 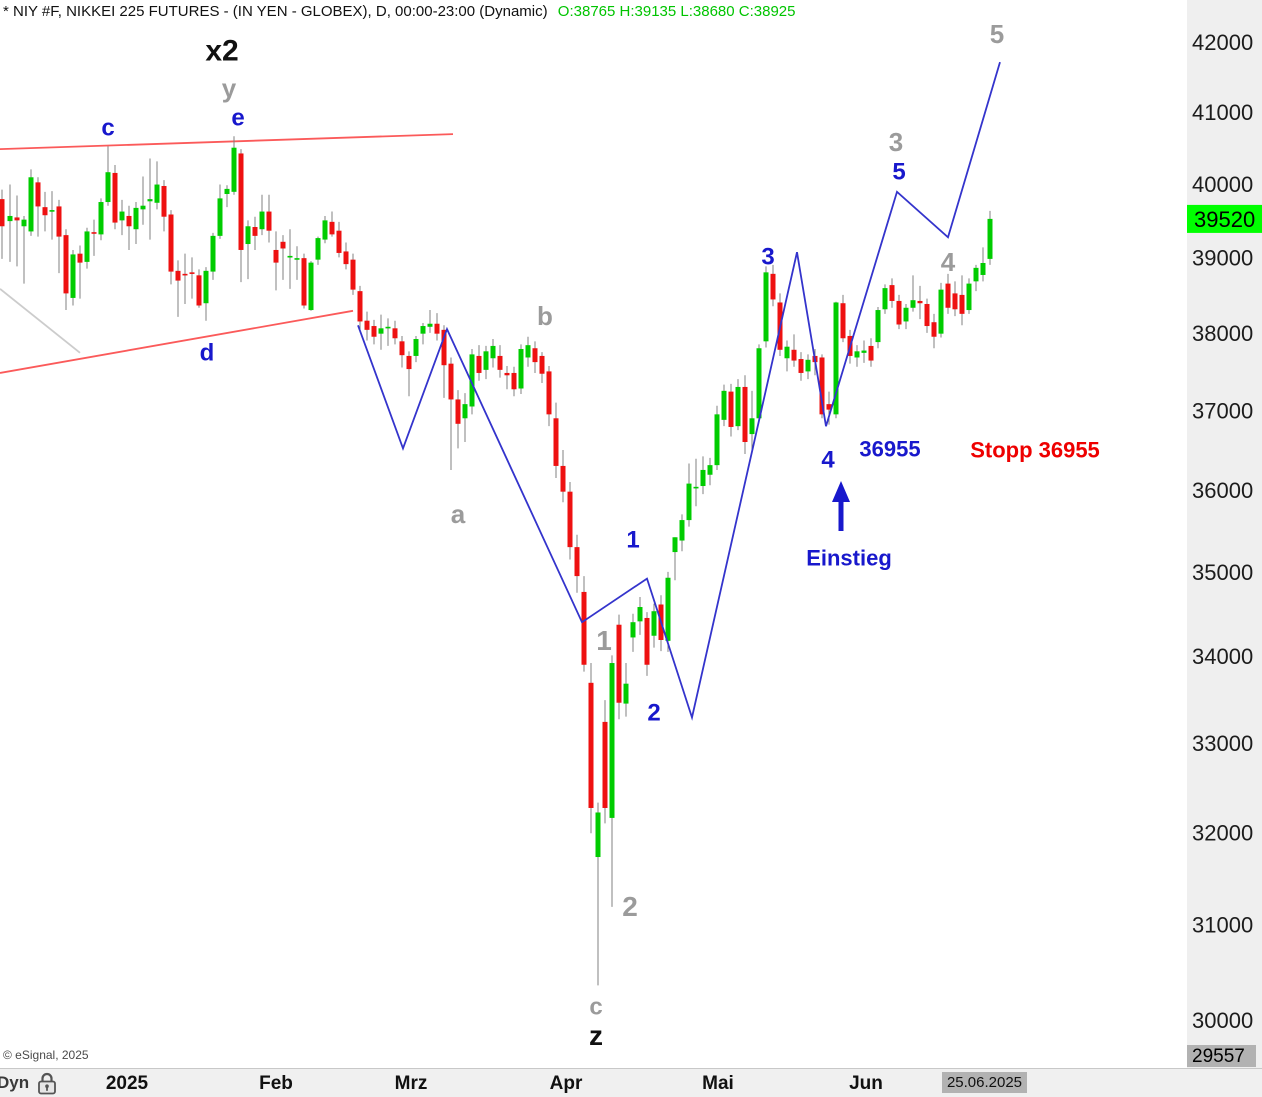 I want to click on range-low-label: 29557, so click(x=1218, y=1056).